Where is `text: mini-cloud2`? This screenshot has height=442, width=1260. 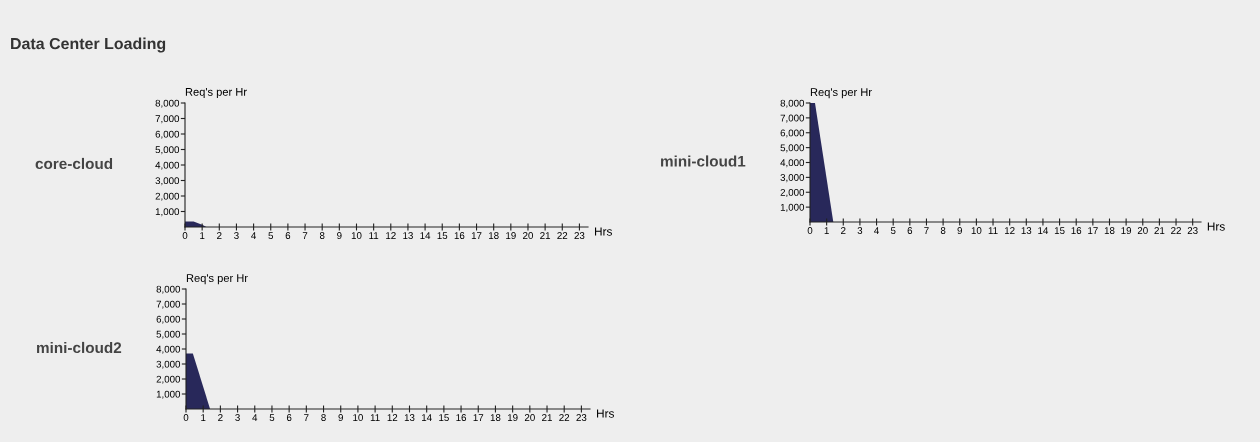 text: mini-cloud2 is located at coordinates (79, 347).